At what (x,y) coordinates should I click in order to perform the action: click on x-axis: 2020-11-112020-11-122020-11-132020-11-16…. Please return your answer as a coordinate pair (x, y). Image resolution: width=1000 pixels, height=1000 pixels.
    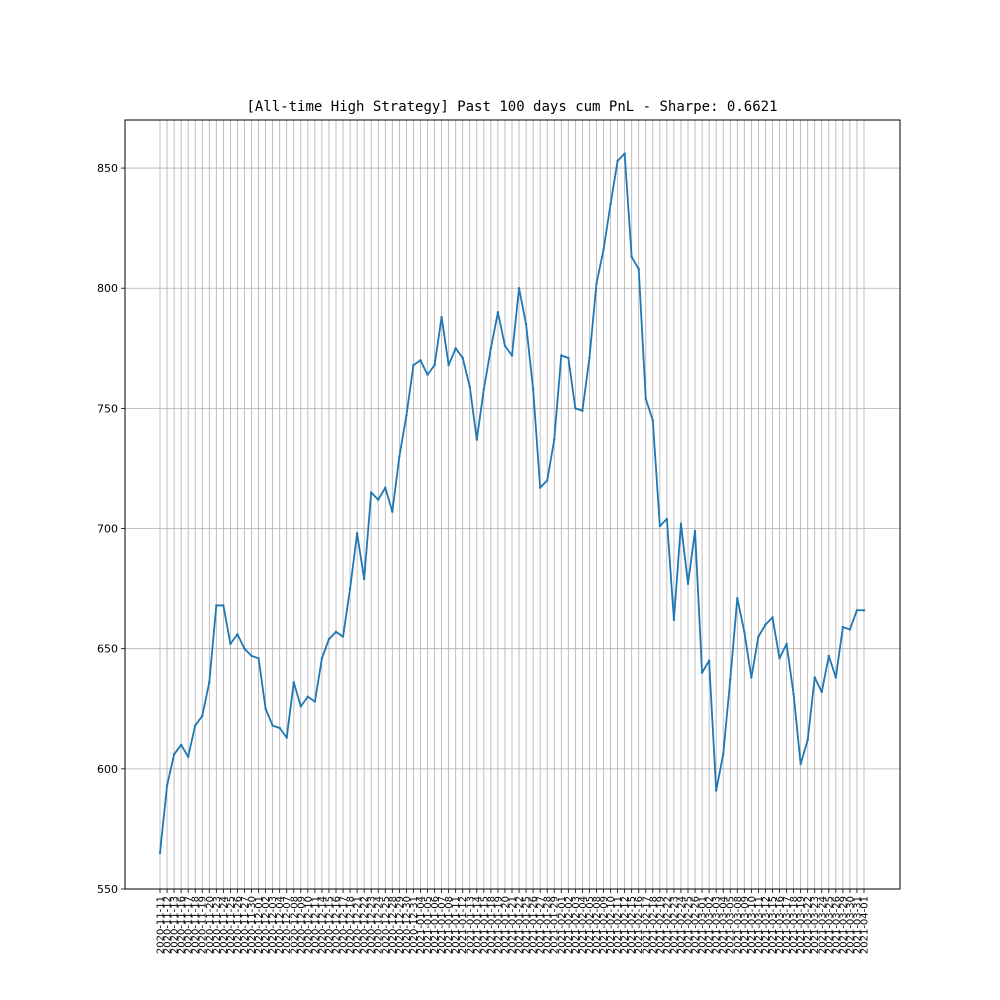
    Looking at the image, I should click on (513, 921).